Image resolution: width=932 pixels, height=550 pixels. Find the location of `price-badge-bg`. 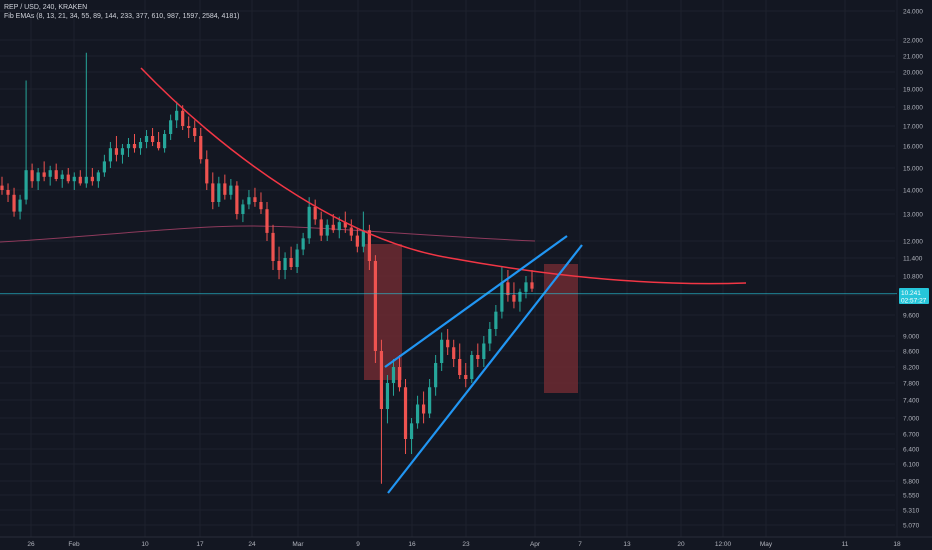

price-badge-bg is located at coordinates (914, 296).